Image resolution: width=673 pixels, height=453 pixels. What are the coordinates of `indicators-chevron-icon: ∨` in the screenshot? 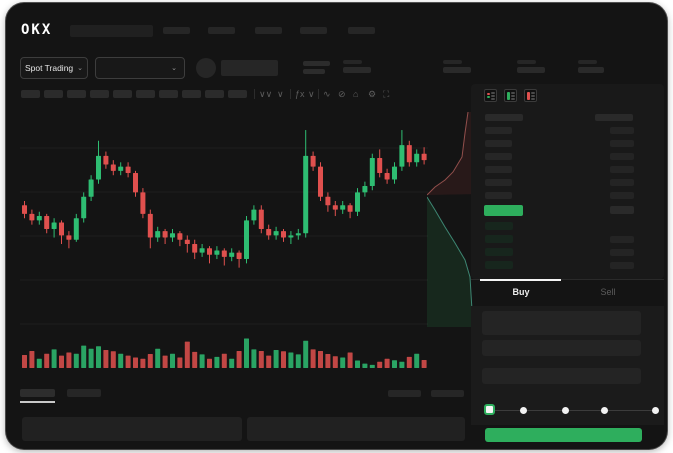 It's located at (311, 94).